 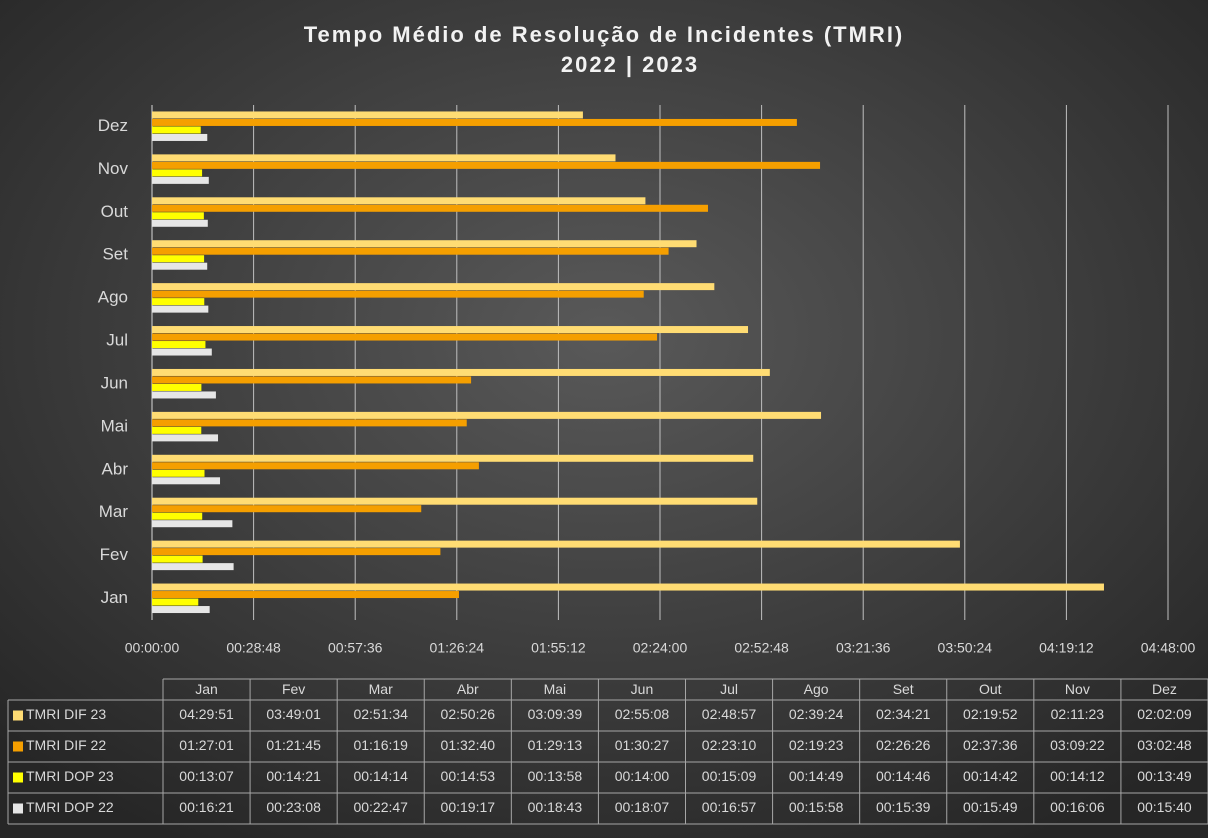 I want to click on y-tick-label: Ago, so click(x=113, y=297).